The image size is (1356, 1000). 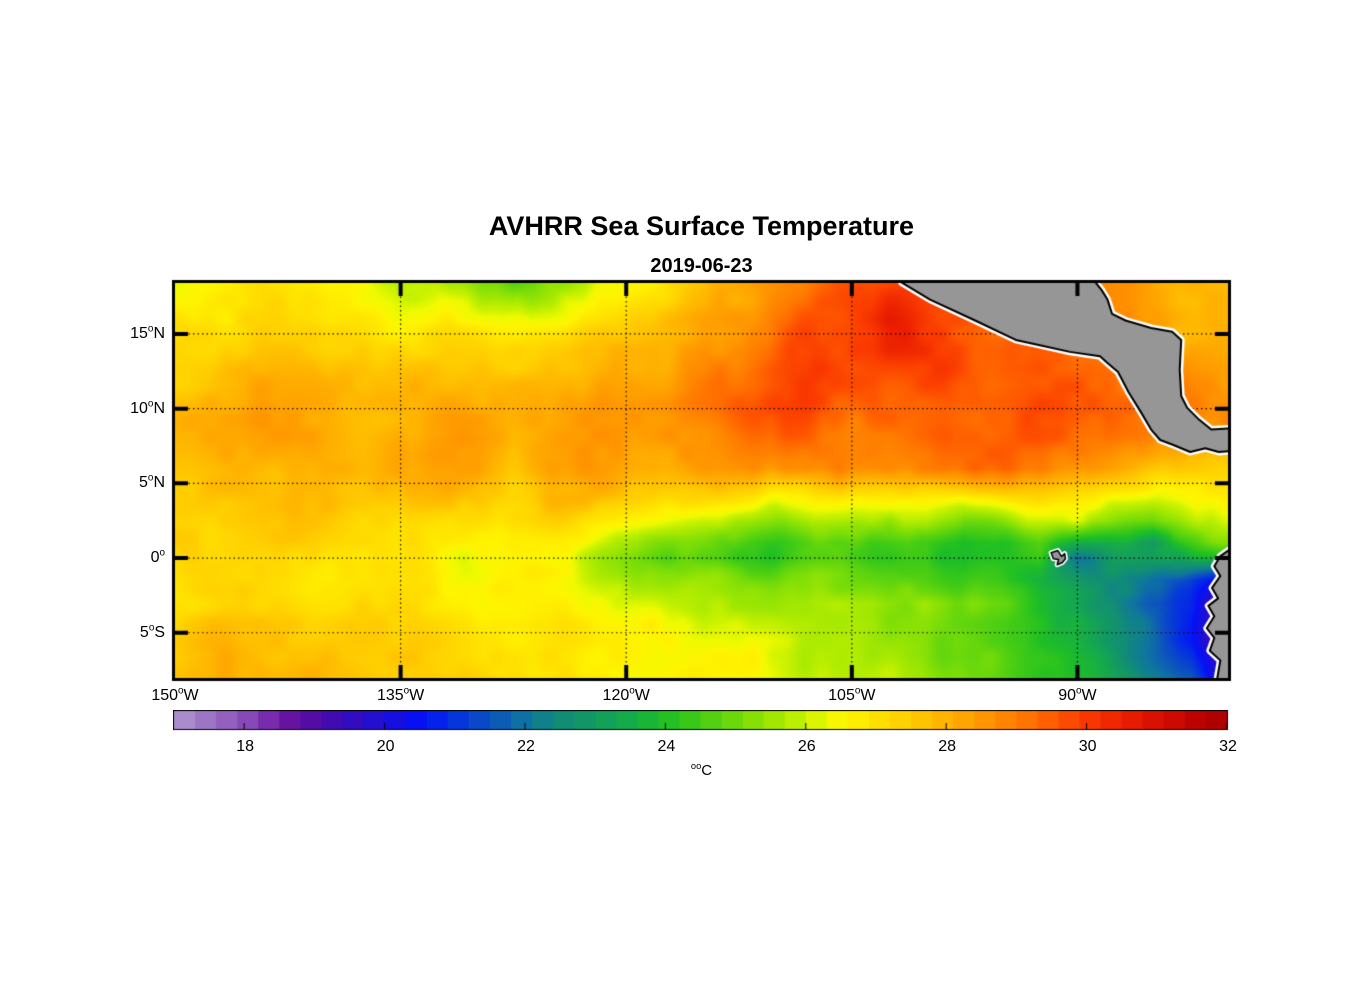 I want to click on colorbar-canvas, so click(x=701, y=721).